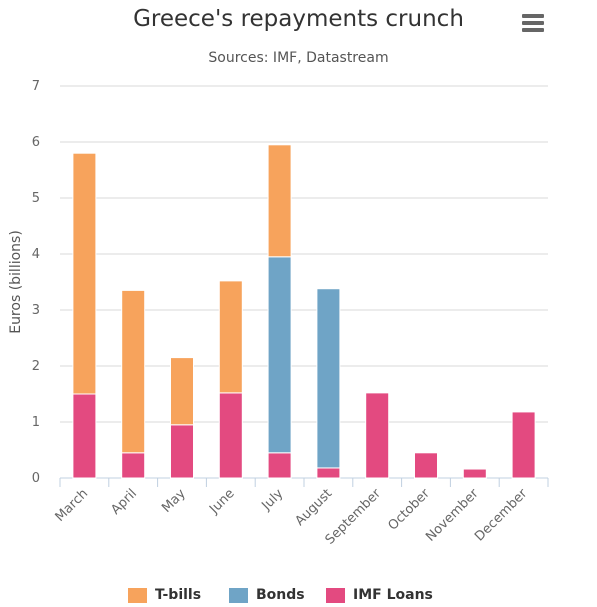 This screenshot has height=607, width=597. Describe the element at coordinates (533, 24) in the screenshot. I see `hamburger-menu-icon` at that location.